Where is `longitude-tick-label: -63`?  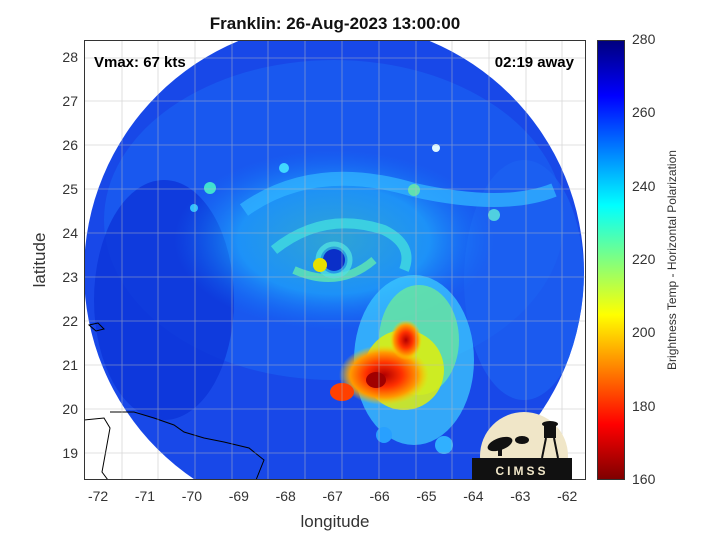
longitude-tick-label: -63 is located at coordinates (520, 496).